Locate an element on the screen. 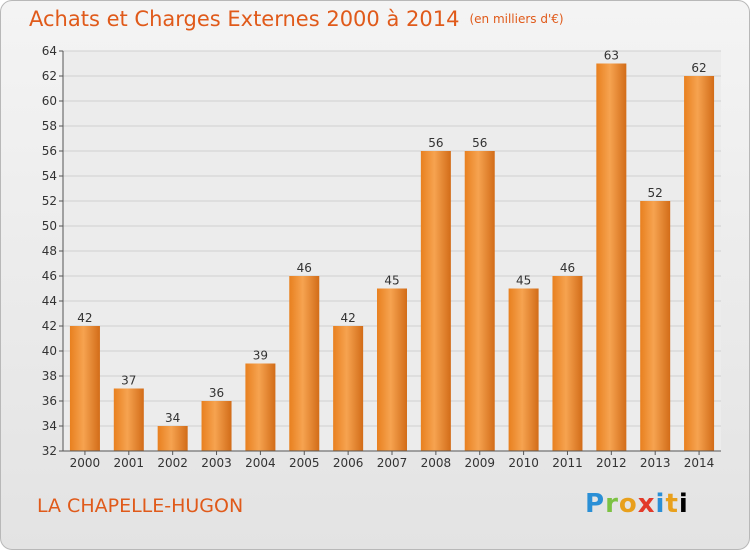  y-tick-label: 60 is located at coordinates (49, 101).